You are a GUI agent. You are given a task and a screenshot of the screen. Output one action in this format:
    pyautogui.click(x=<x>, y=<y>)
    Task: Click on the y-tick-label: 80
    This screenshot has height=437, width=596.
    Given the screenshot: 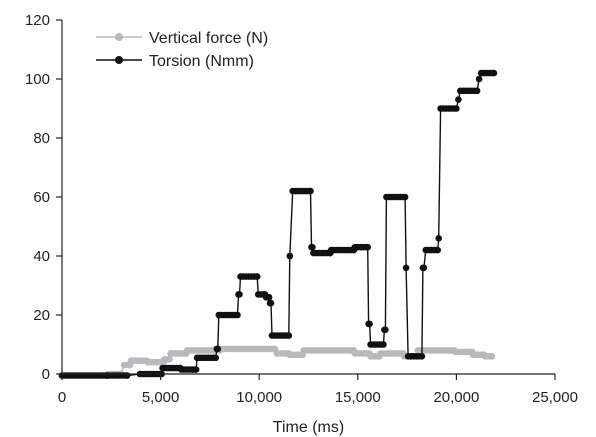 What is the action you would take?
    pyautogui.click(x=41, y=138)
    